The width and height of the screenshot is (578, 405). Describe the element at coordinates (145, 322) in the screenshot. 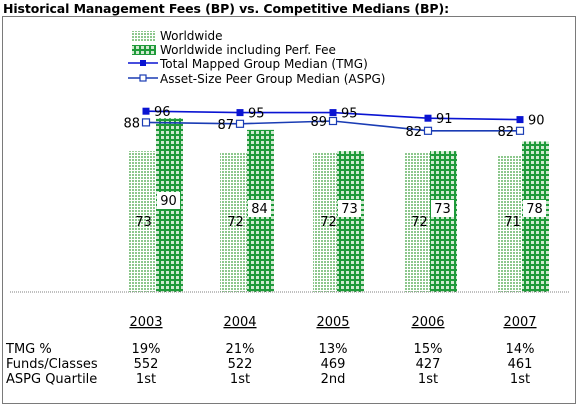

I see `x-tick-2003: 2003` at that location.